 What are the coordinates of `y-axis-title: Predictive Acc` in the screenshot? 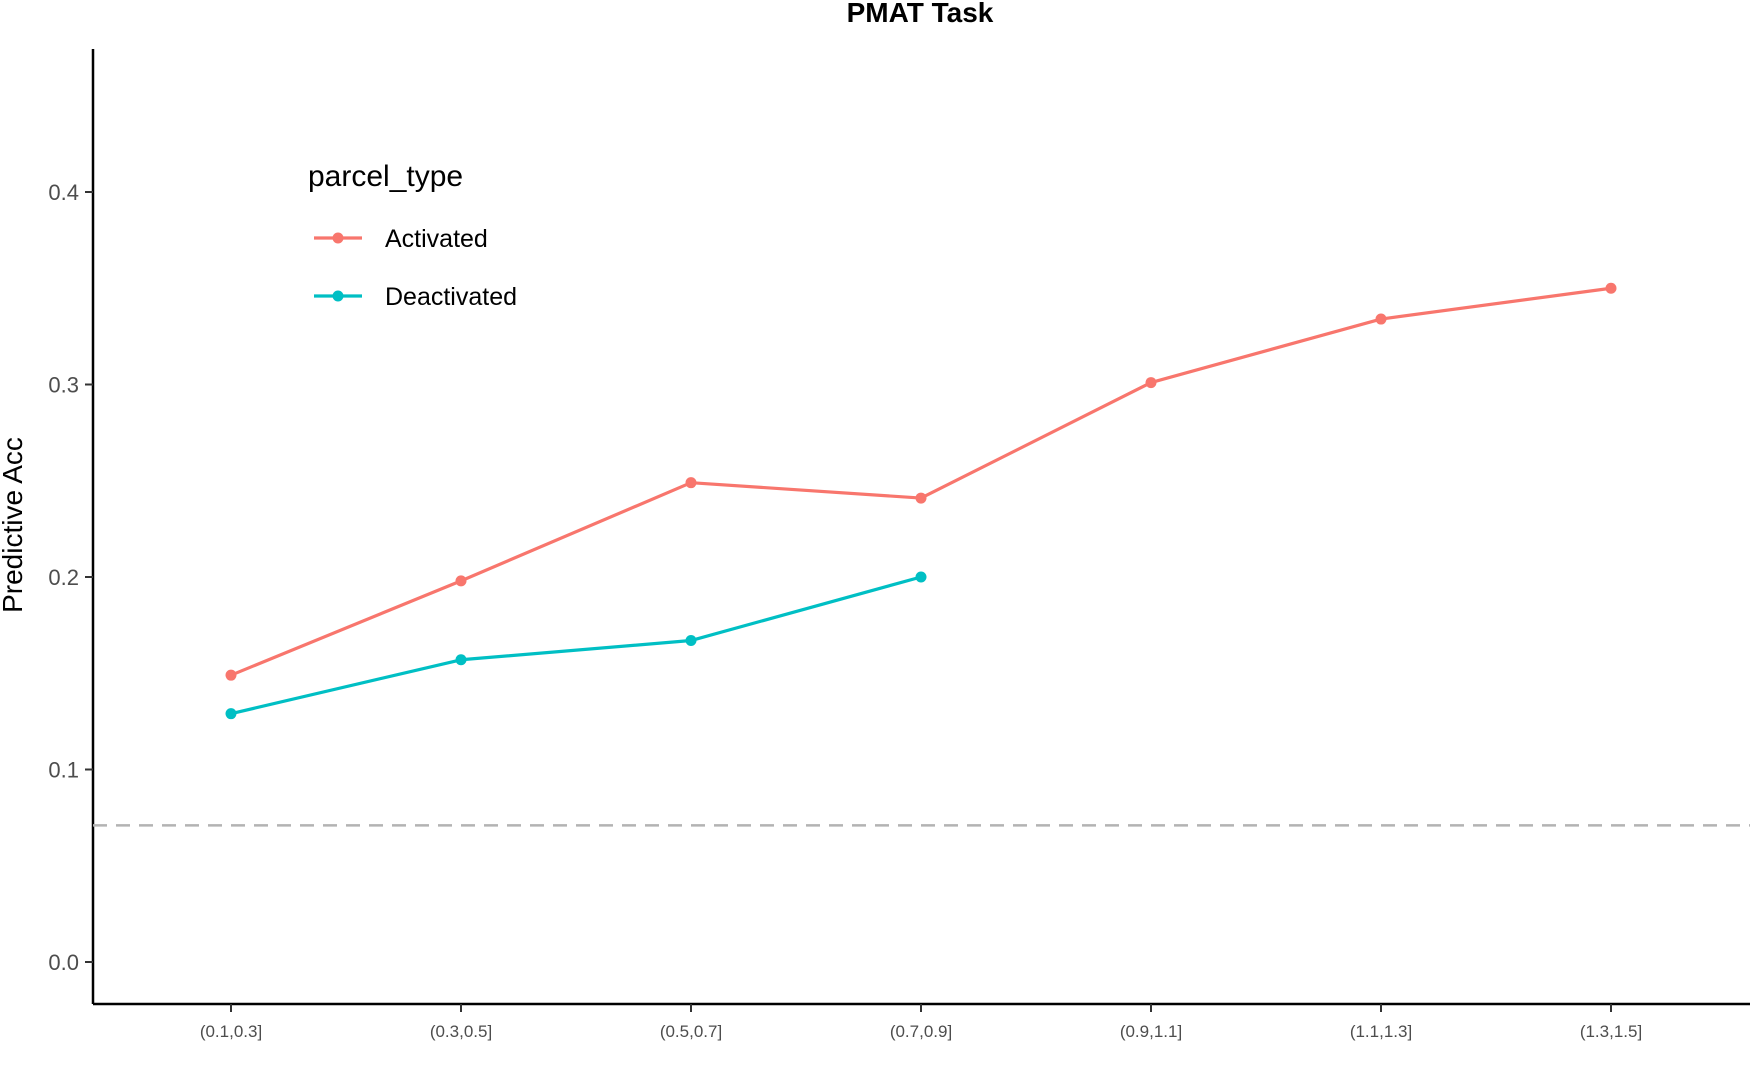 It's located at (14, 525).